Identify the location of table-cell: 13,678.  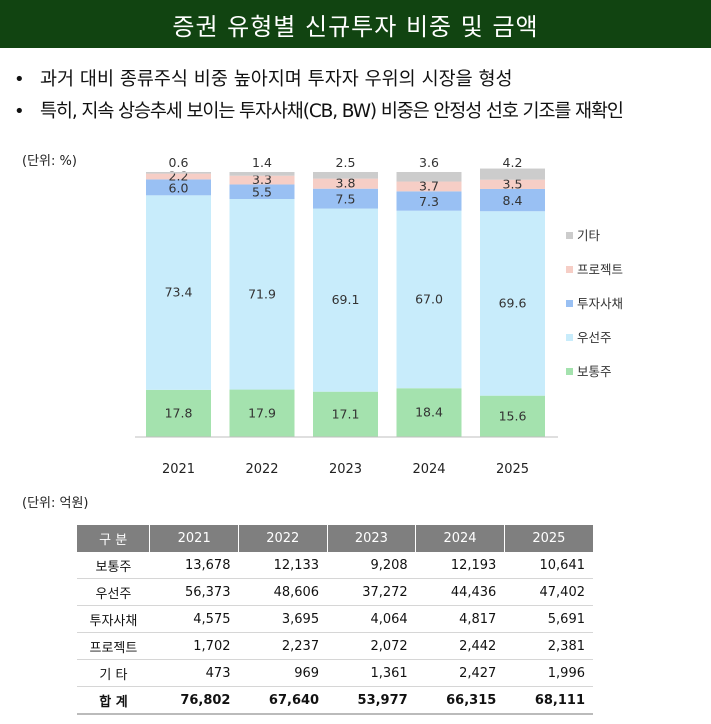
(194, 565).